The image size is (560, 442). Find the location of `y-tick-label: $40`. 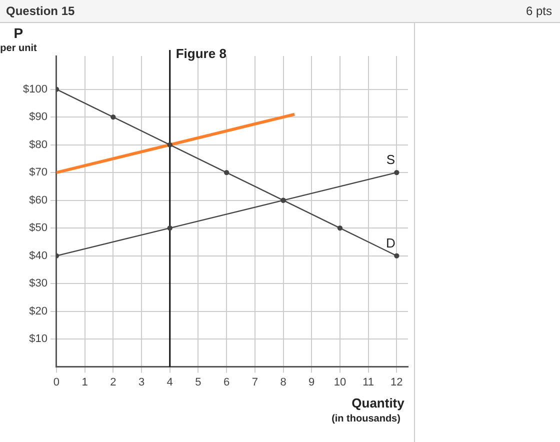

y-tick-label: $40 is located at coordinates (38, 256).